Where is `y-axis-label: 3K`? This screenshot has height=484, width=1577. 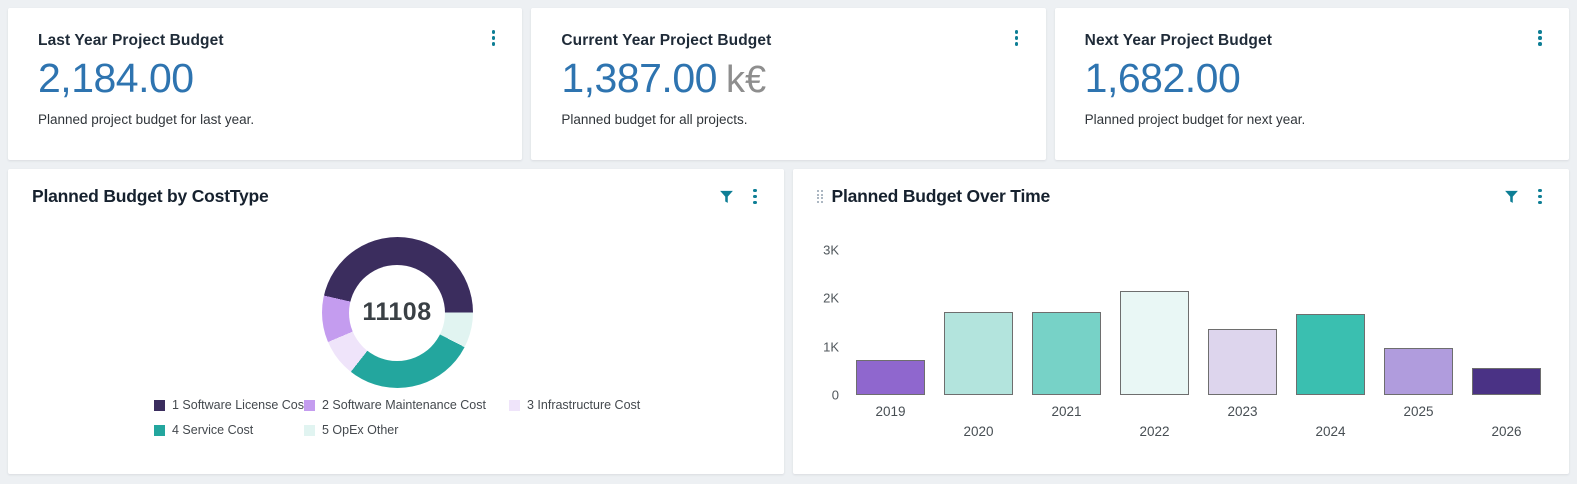
y-axis-label: 3K is located at coordinates (831, 250).